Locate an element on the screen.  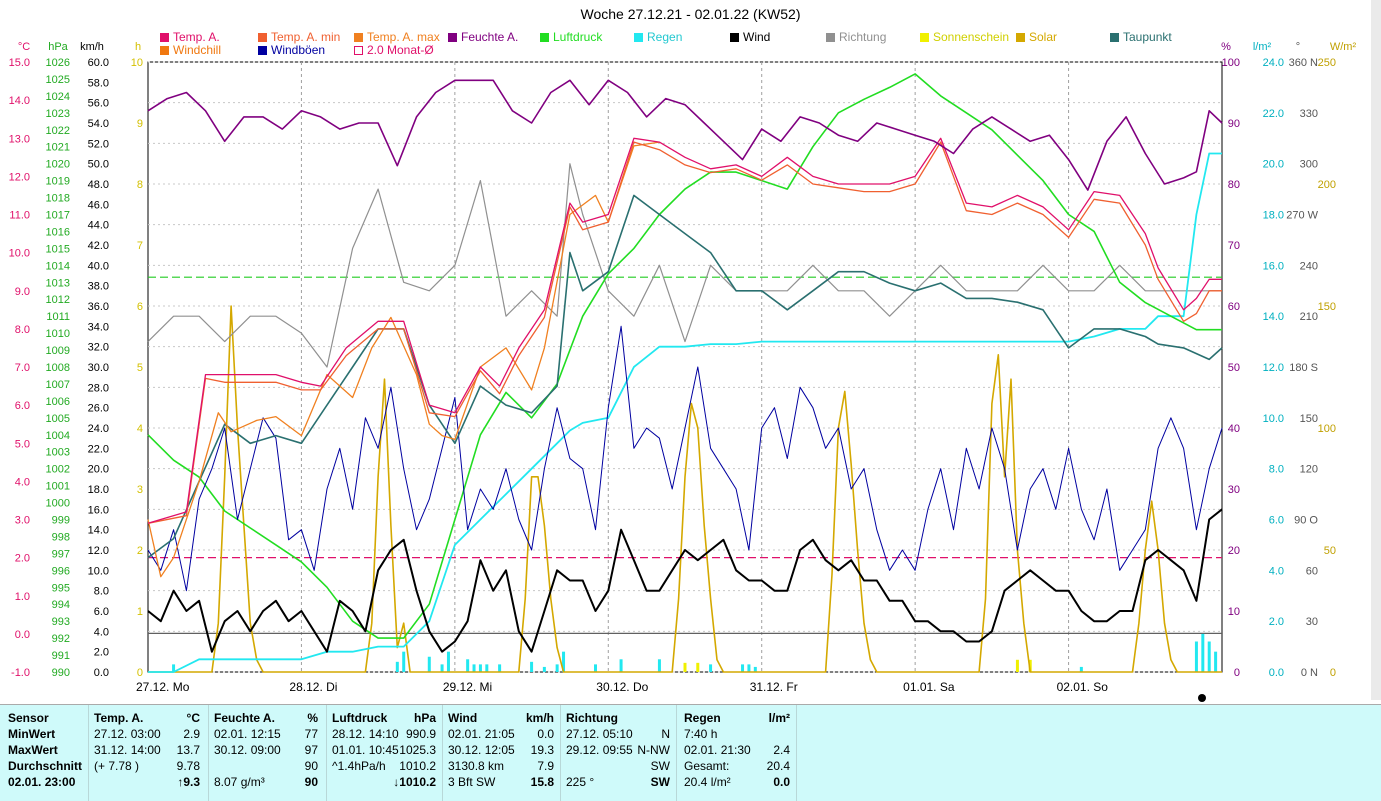
tick-label-wind: 42.0 is located at coordinates (98, 246).